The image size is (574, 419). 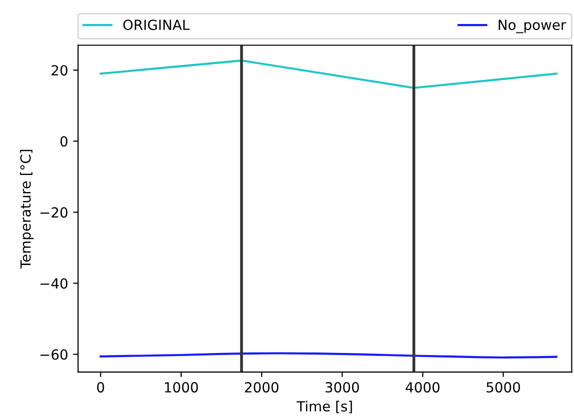 What do you see at coordinates (64, 141) in the screenshot?
I see `y-tick-label: 0` at bounding box center [64, 141].